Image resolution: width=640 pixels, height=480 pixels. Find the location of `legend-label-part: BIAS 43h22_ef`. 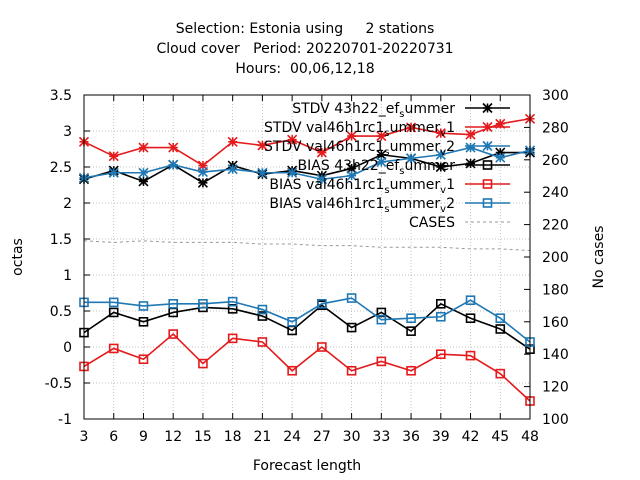

legend-label-part: BIAS 43h22_ef is located at coordinates (349, 166).